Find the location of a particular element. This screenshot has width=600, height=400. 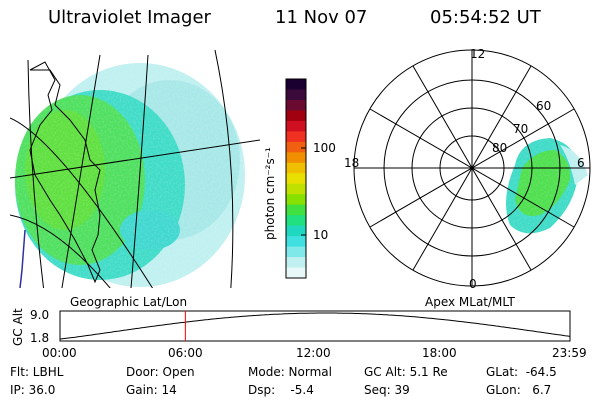

orbit-ytick-top: 9.0 is located at coordinates (40, 315).